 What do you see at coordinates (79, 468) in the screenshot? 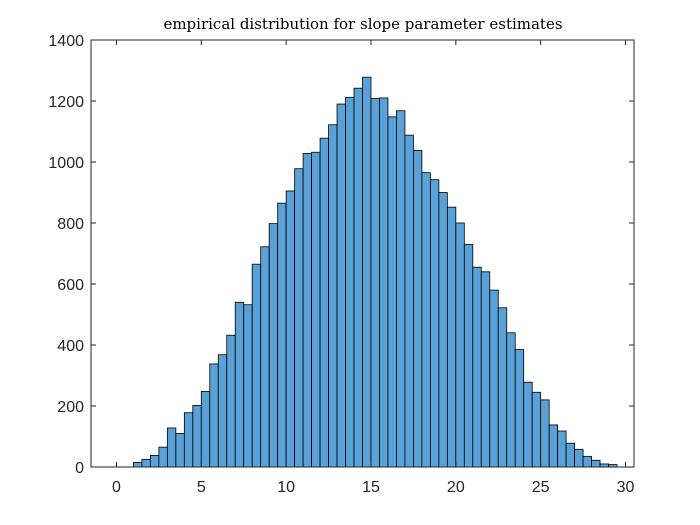
I see `y-tick-label: 0` at bounding box center [79, 468].